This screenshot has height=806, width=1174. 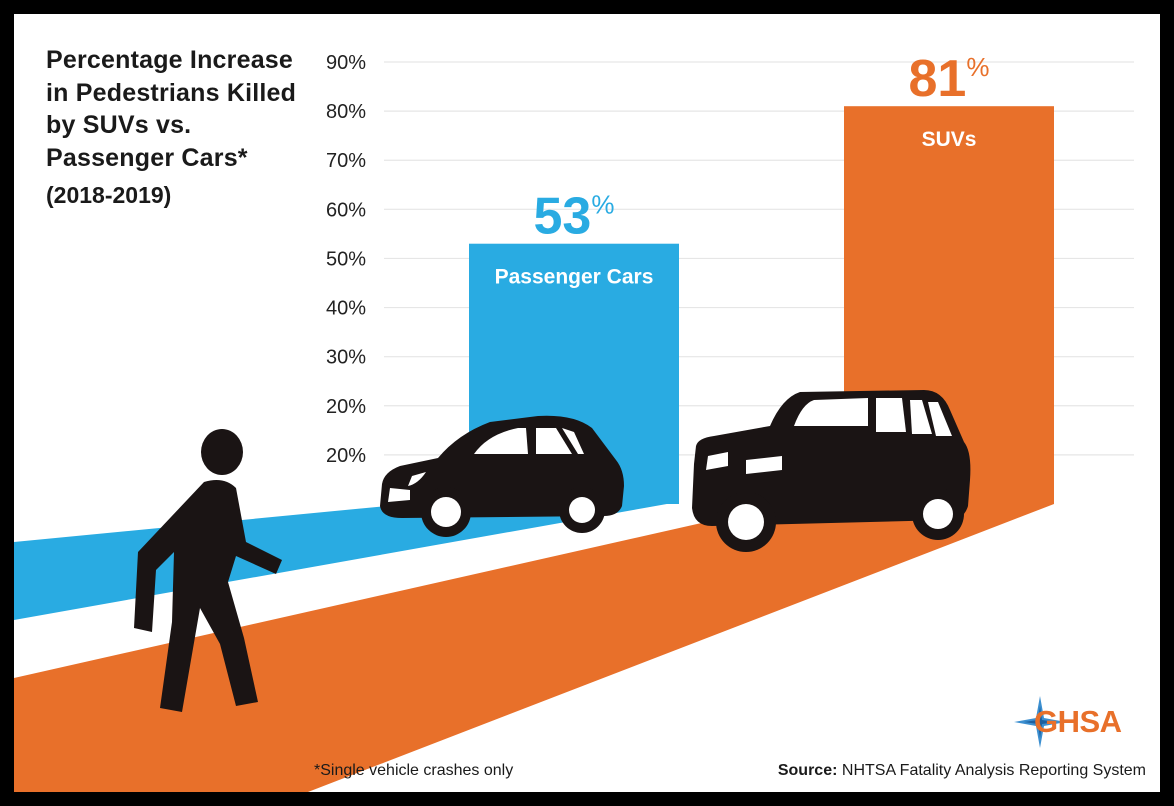 What do you see at coordinates (807, 770) in the screenshot?
I see `source-label: Source:` at bounding box center [807, 770].